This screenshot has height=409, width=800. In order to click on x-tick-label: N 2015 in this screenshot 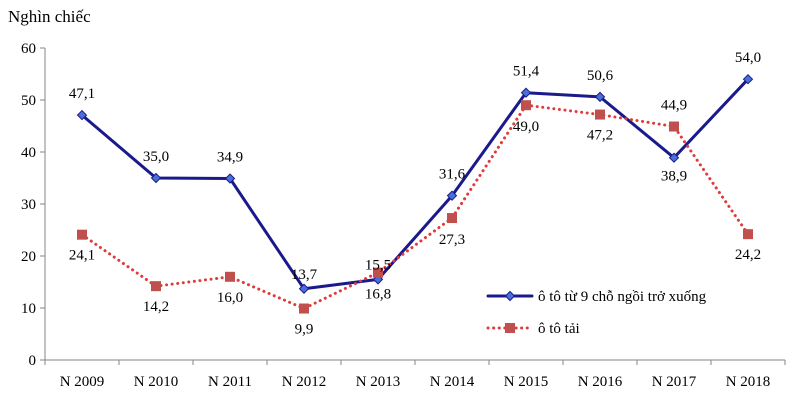, I will do `click(526, 382)`.